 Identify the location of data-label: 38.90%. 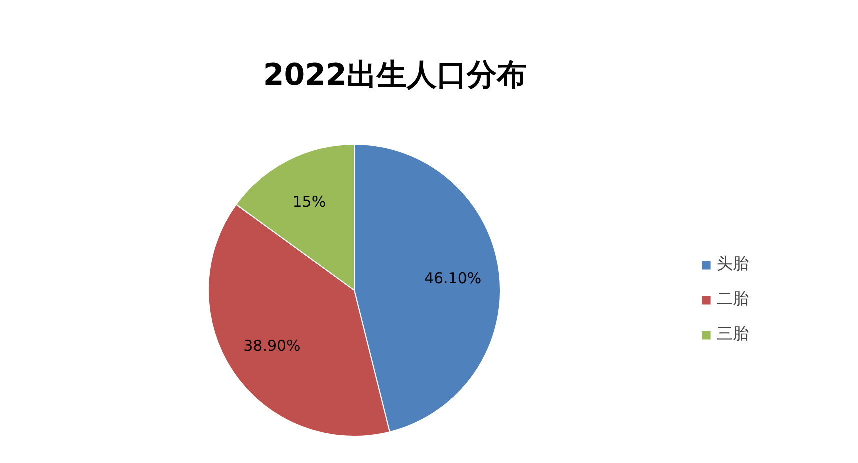
(272, 346).